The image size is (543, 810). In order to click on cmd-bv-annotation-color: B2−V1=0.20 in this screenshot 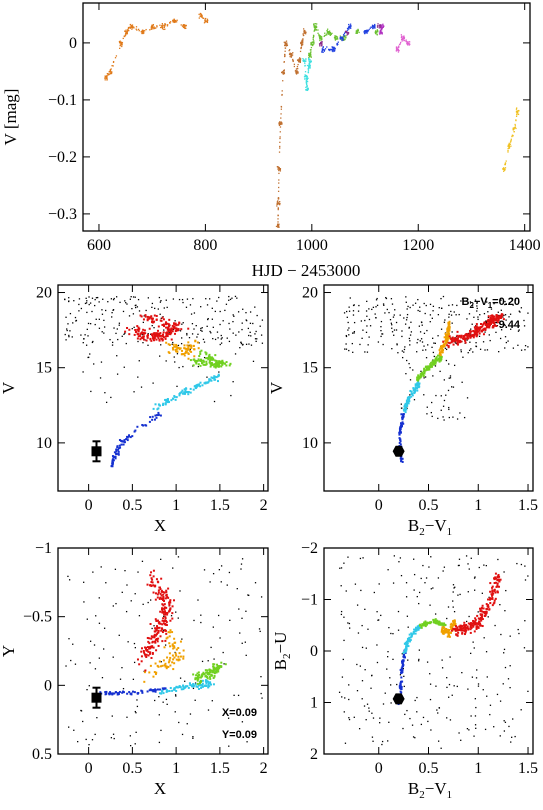, I will do `click(491, 303)`.